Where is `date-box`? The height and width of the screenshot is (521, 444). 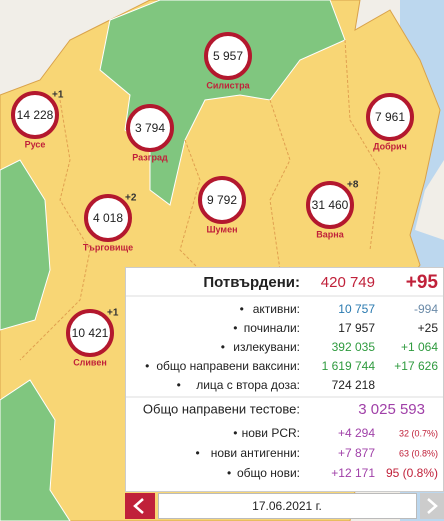
date-box is located at coordinates (287, 506).